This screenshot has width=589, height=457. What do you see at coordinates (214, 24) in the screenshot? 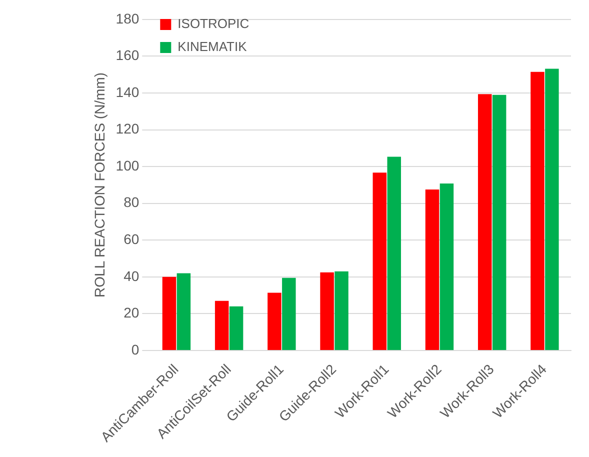
I see `legend-label: ISOTROPIC` at bounding box center [214, 24].